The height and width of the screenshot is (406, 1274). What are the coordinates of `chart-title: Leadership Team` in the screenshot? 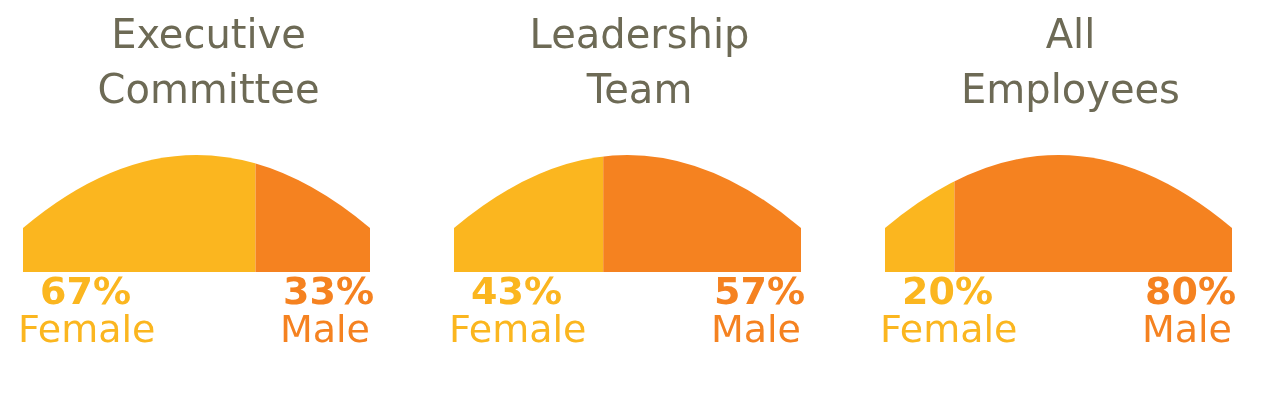 It's located at (639, 61).